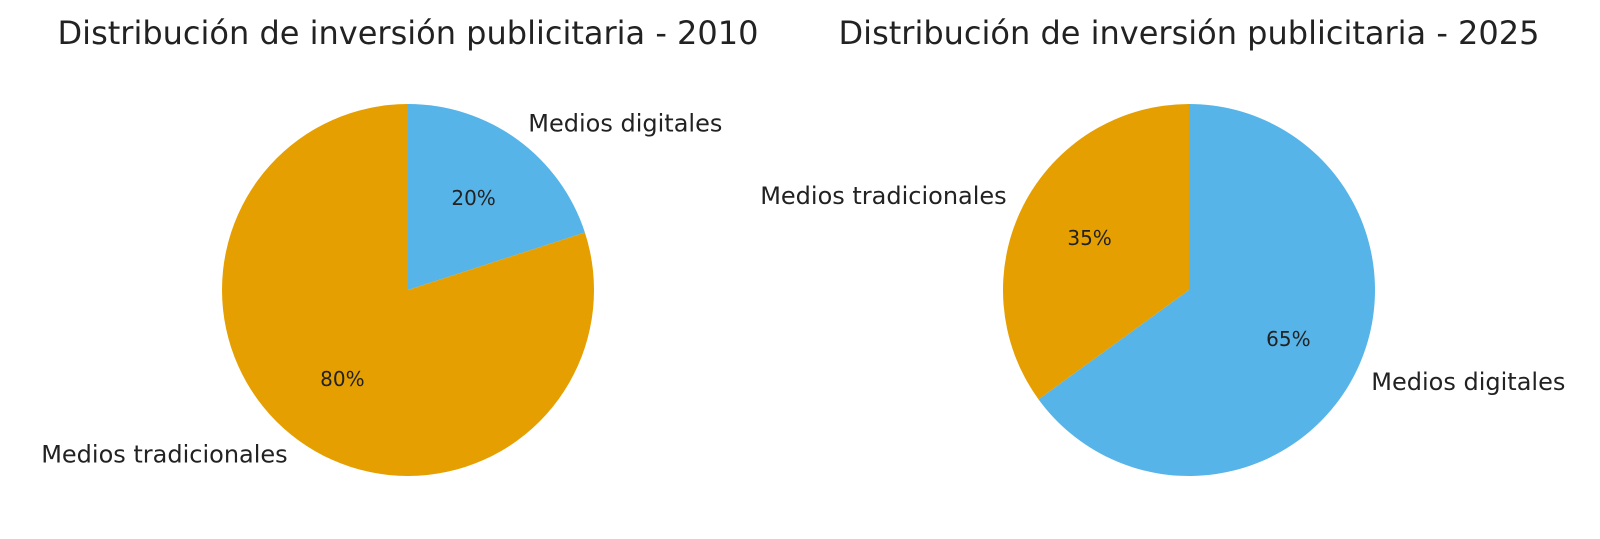  Describe the element at coordinates (496, 197) in the screenshot. I see `pie-slice-medios-digitales-2010` at that location.